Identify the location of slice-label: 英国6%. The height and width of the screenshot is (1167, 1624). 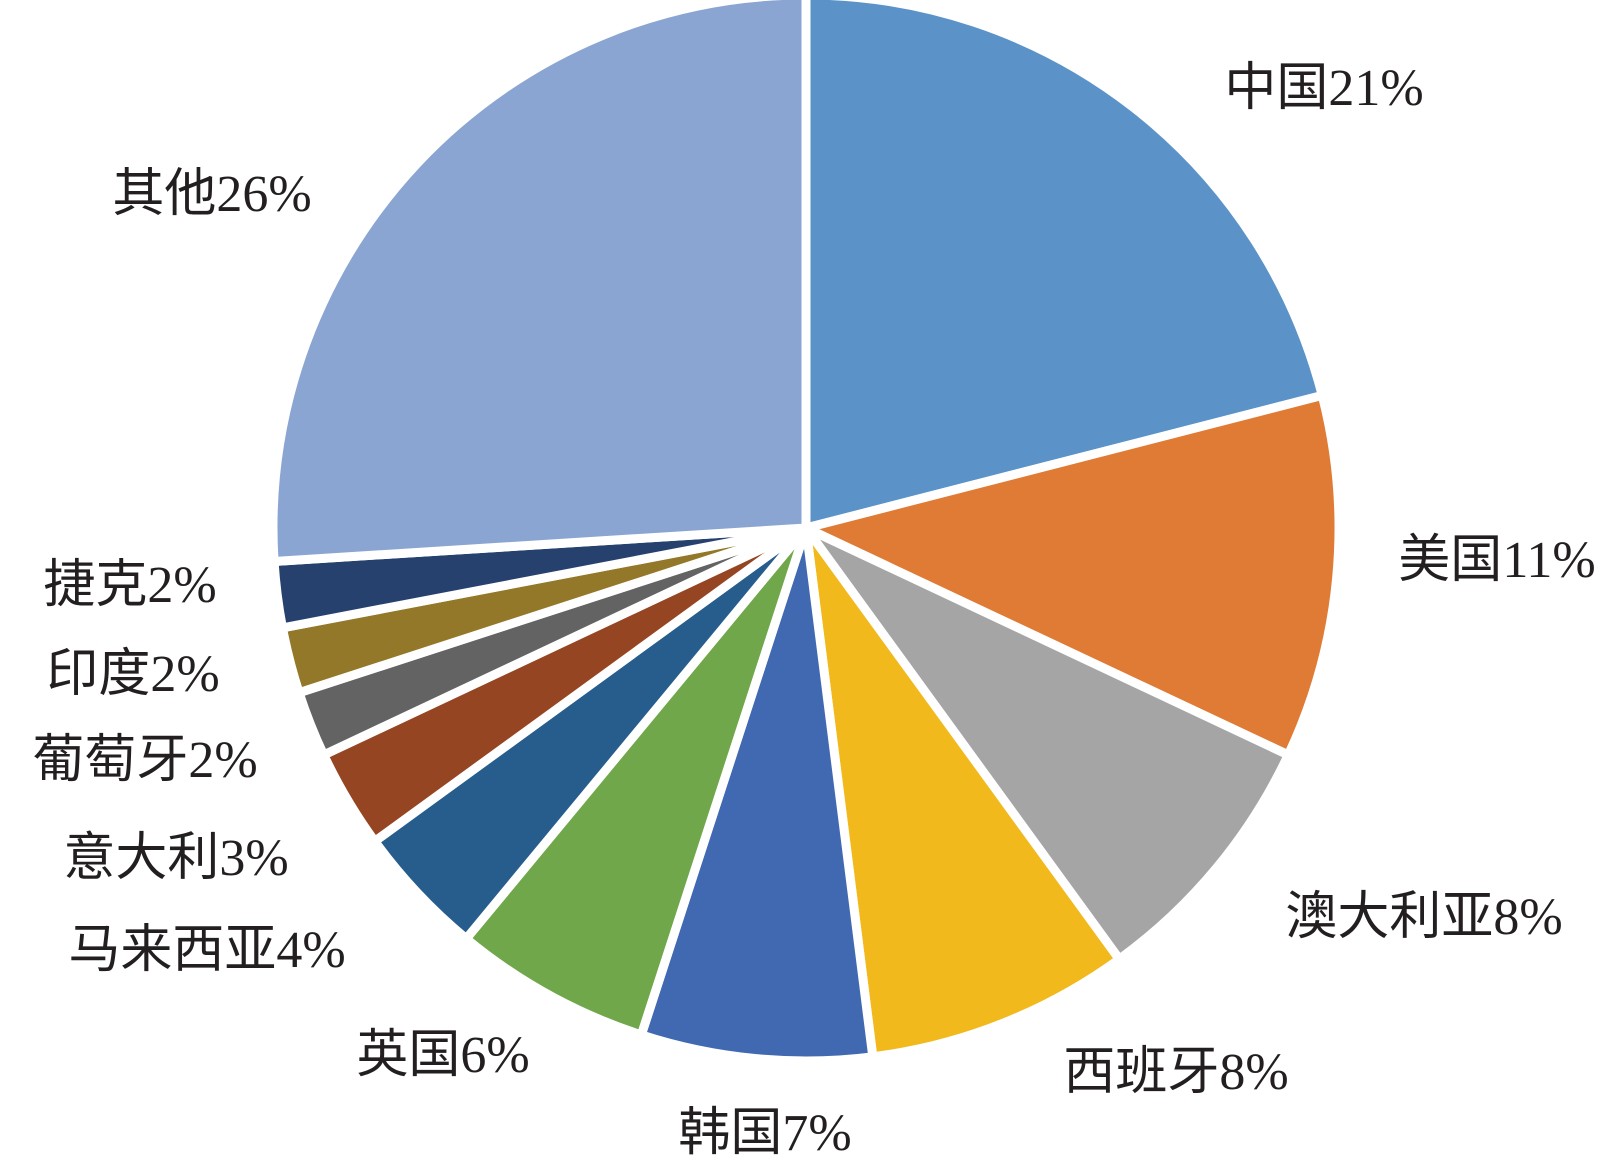
(442, 1055).